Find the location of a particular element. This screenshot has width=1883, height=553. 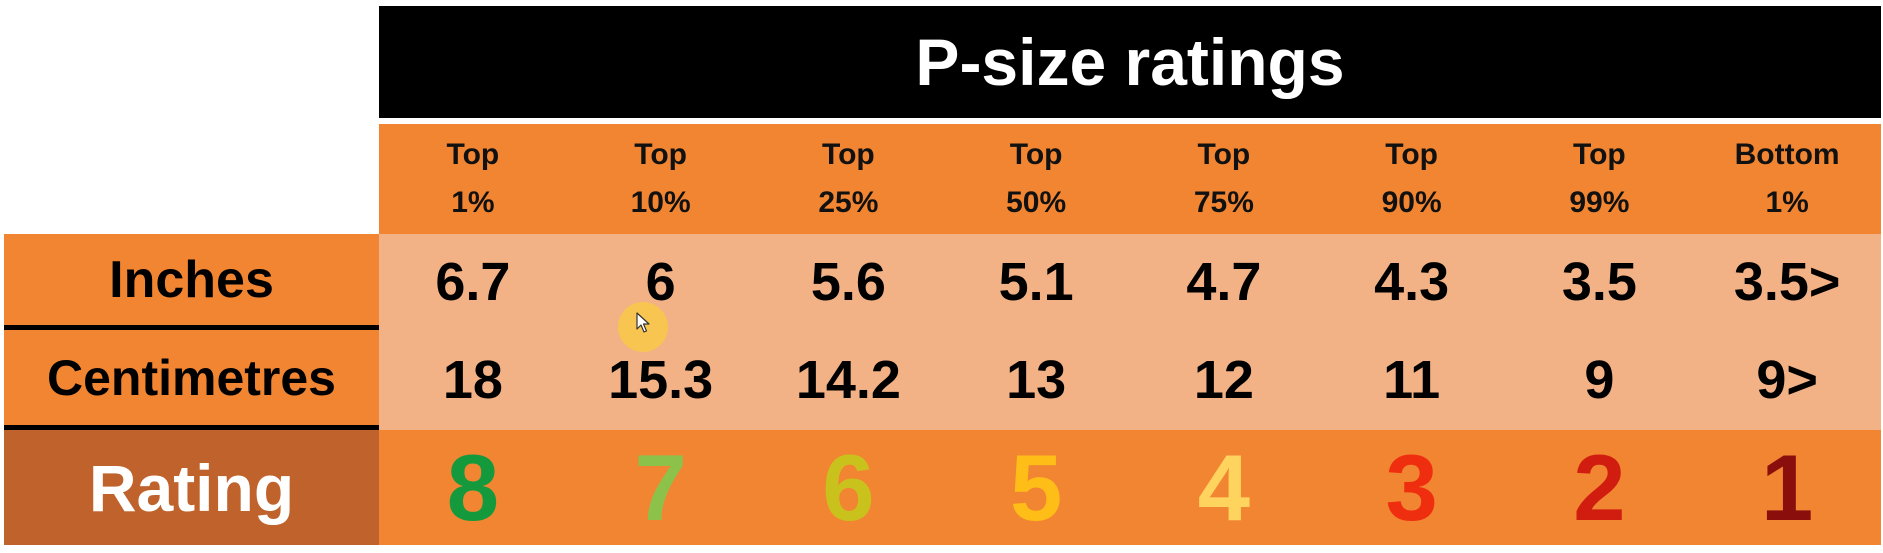

inches-cell: 6 is located at coordinates (660, 282).